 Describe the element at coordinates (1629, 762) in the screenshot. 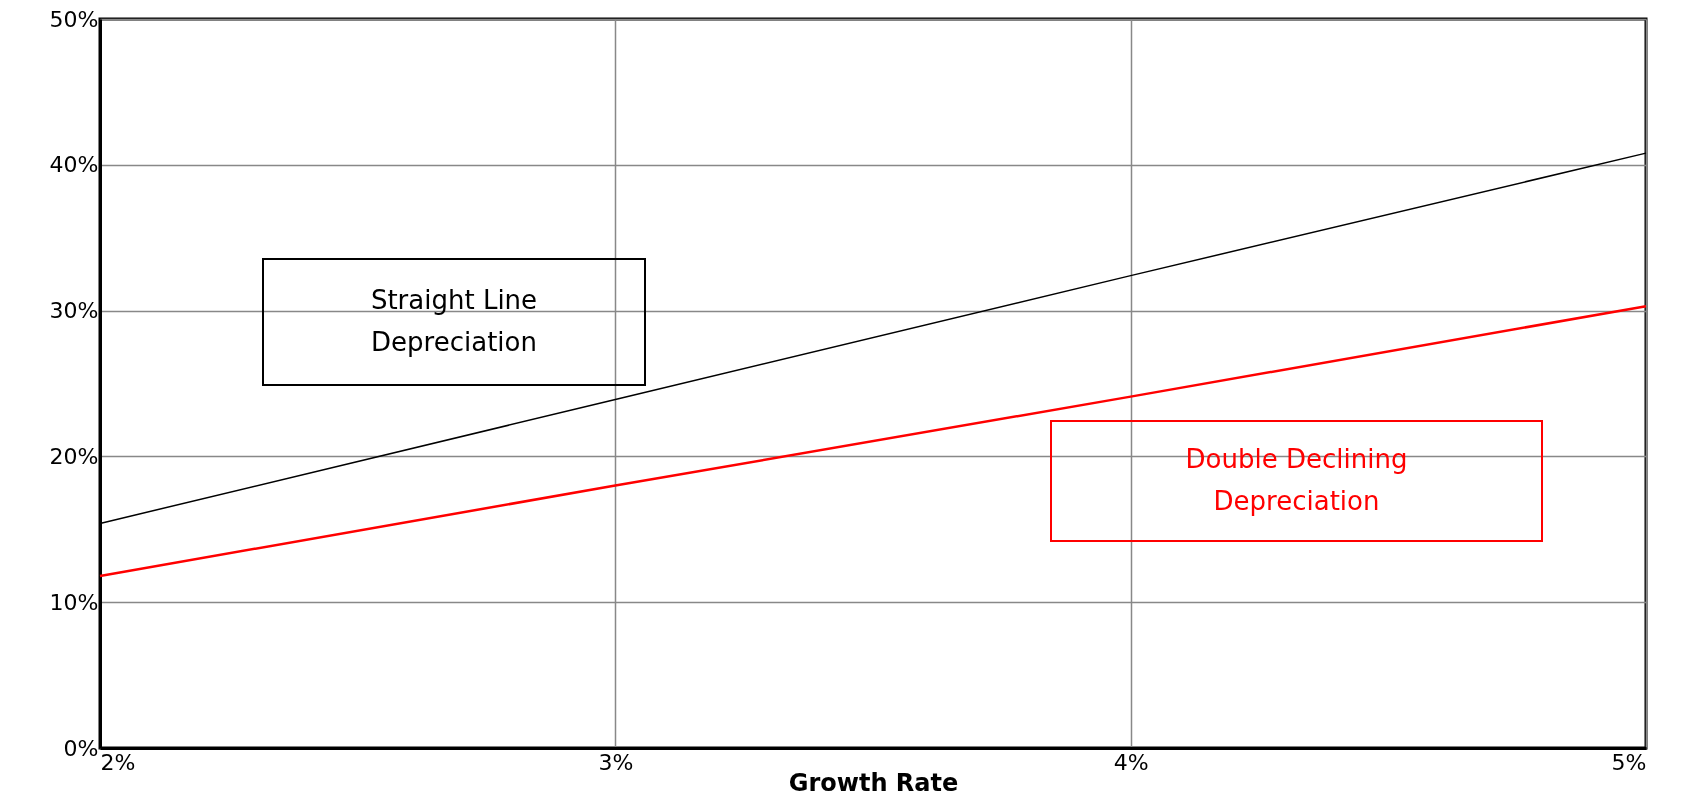

I see `x-tick-label: 5%` at that location.